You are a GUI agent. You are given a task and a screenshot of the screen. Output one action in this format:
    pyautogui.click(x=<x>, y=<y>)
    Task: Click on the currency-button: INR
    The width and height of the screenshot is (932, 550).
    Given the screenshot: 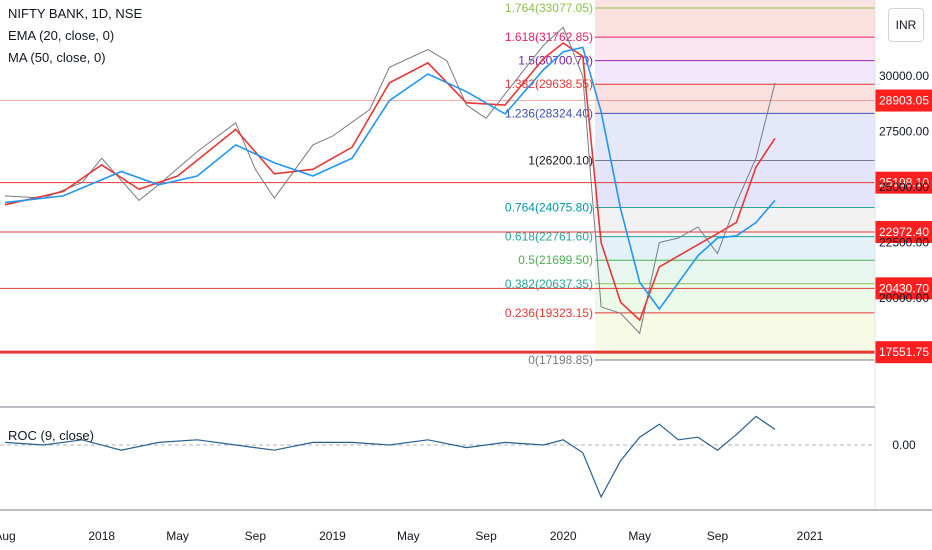 What is the action you would take?
    pyautogui.click(x=906, y=25)
    